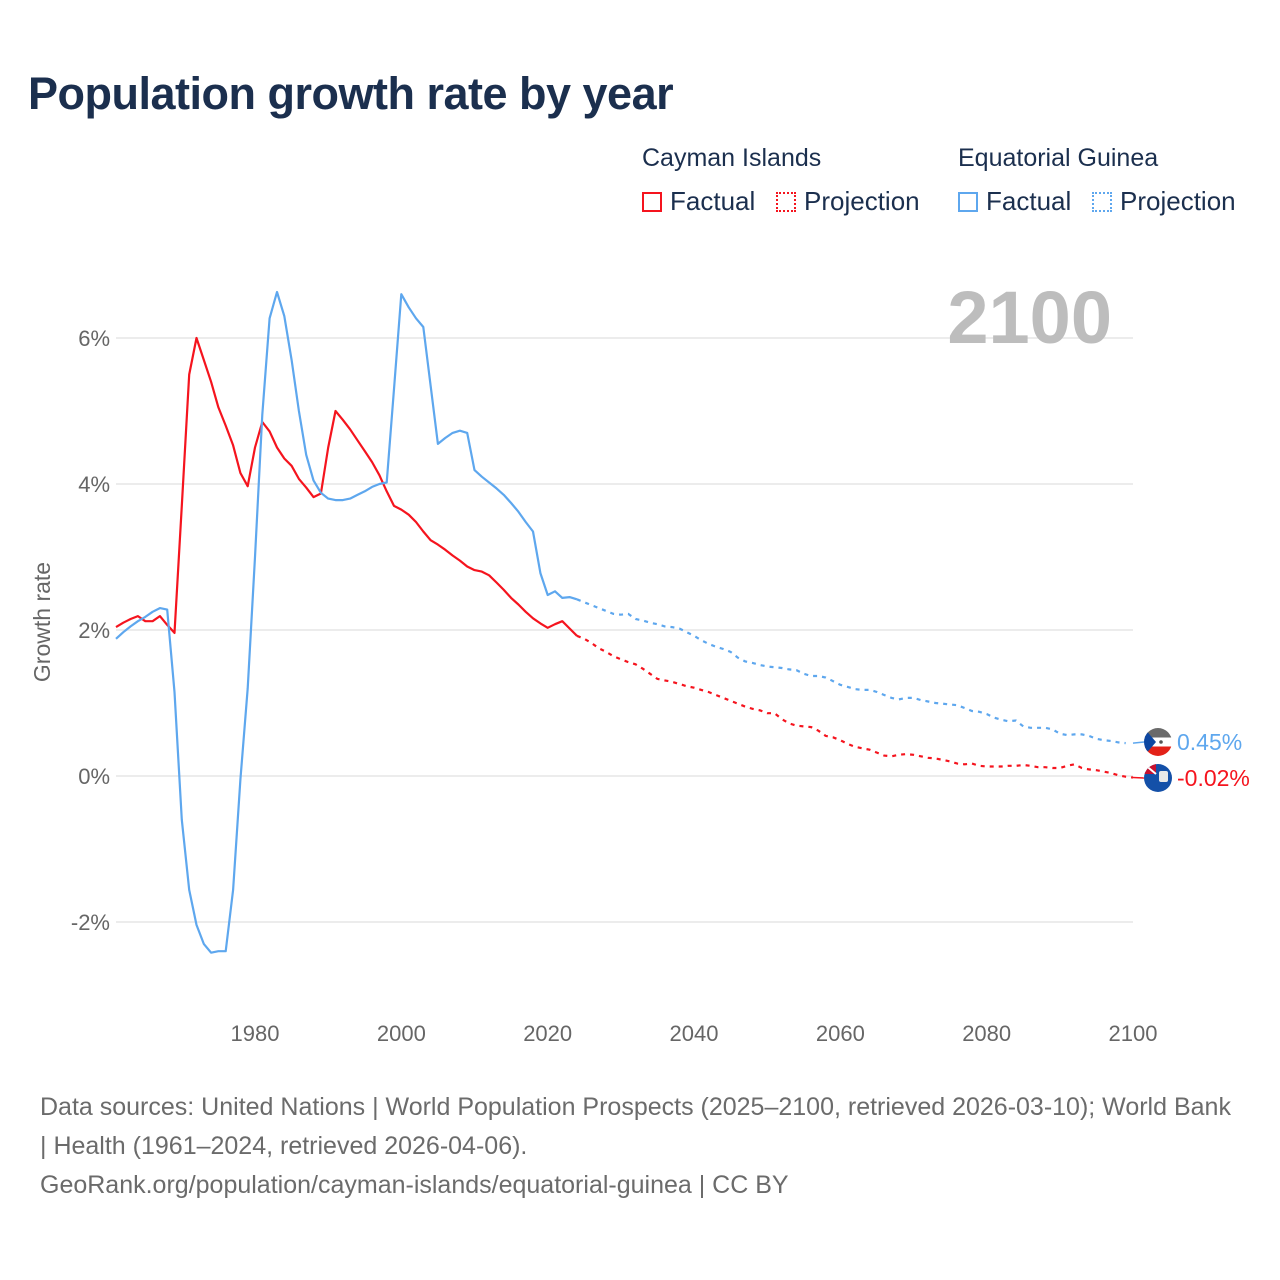 The height and width of the screenshot is (1280, 1280). Describe the element at coordinates (94, 776) in the screenshot. I see `y-tick-label: 0%` at that location.